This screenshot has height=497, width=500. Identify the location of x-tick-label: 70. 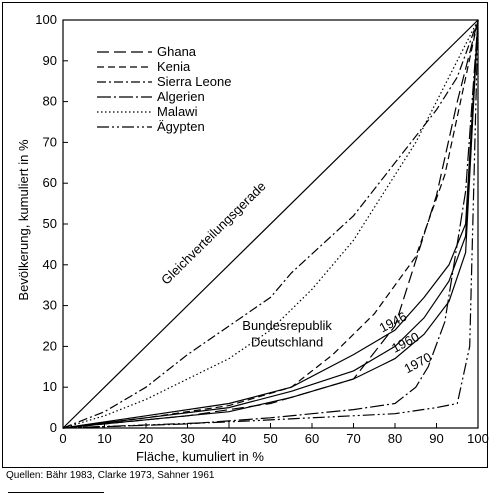
(353, 438).